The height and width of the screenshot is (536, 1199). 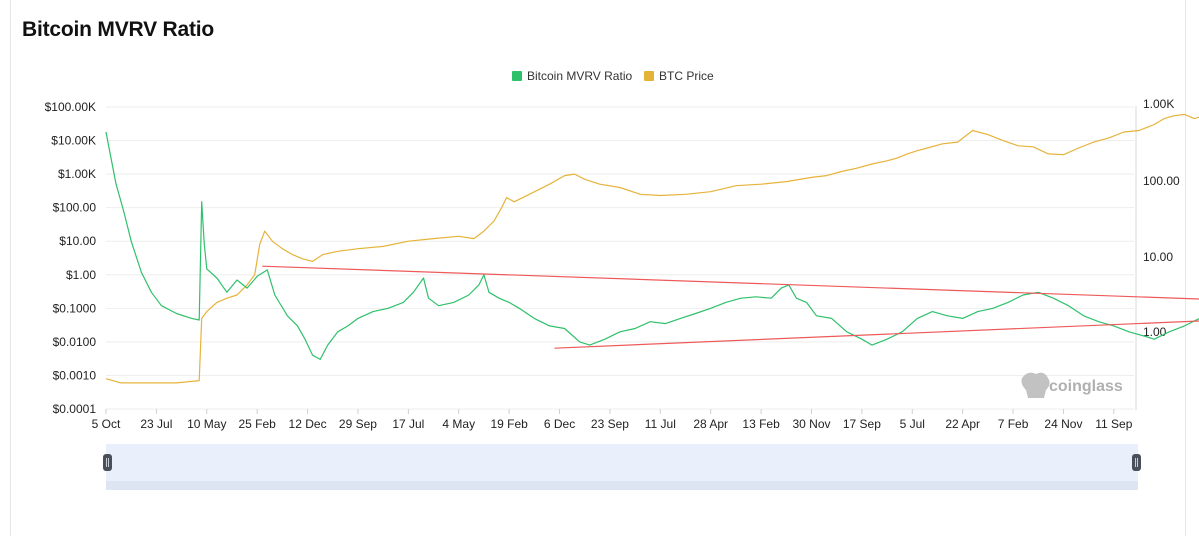 I want to click on x-tick-label: 4 May, so click(x=458, y=424).